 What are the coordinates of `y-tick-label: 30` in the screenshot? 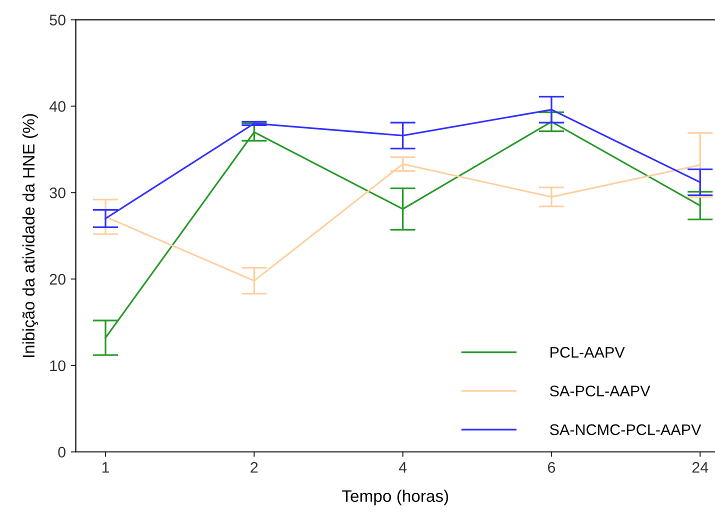 It's located at (58, 192).